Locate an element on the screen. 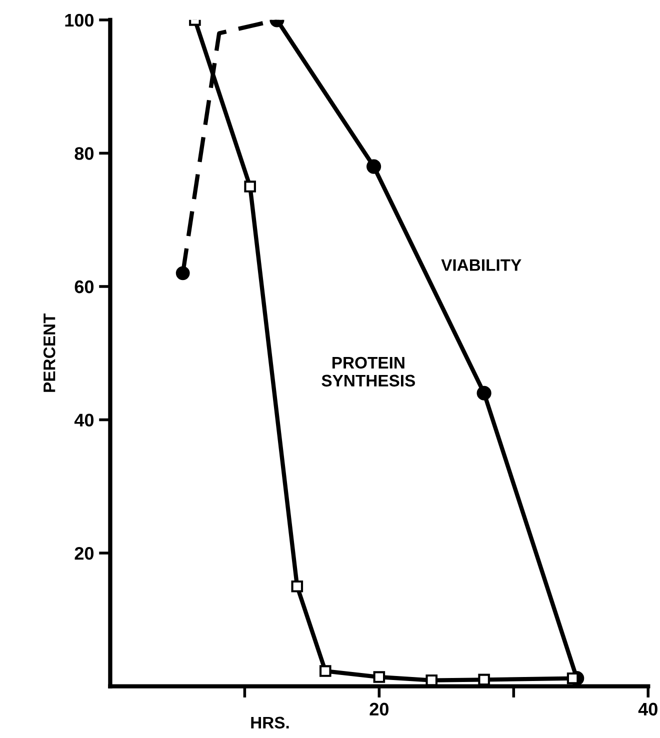 This screenshot has height=738, width=660. y-tick-label: 80 is located at coordinates (84, 153).